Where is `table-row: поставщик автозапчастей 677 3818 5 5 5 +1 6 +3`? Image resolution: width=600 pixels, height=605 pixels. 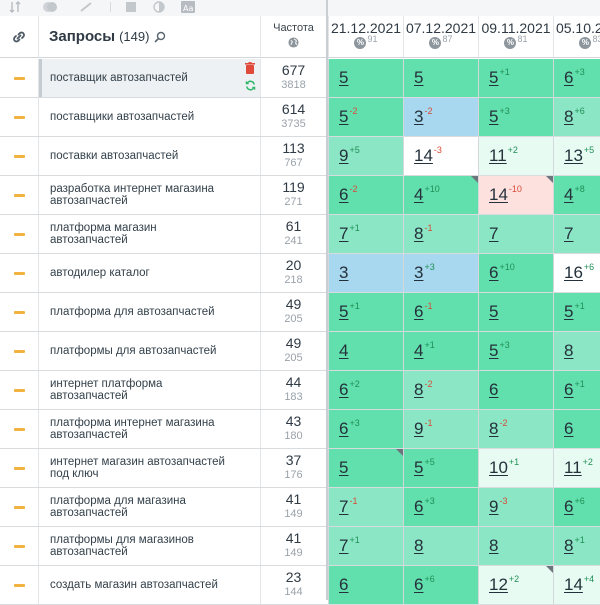
table-row: поставщик автозапчастей 677 3818 5 5 5 +1 6 +3 is located at coordinates (300, 78).